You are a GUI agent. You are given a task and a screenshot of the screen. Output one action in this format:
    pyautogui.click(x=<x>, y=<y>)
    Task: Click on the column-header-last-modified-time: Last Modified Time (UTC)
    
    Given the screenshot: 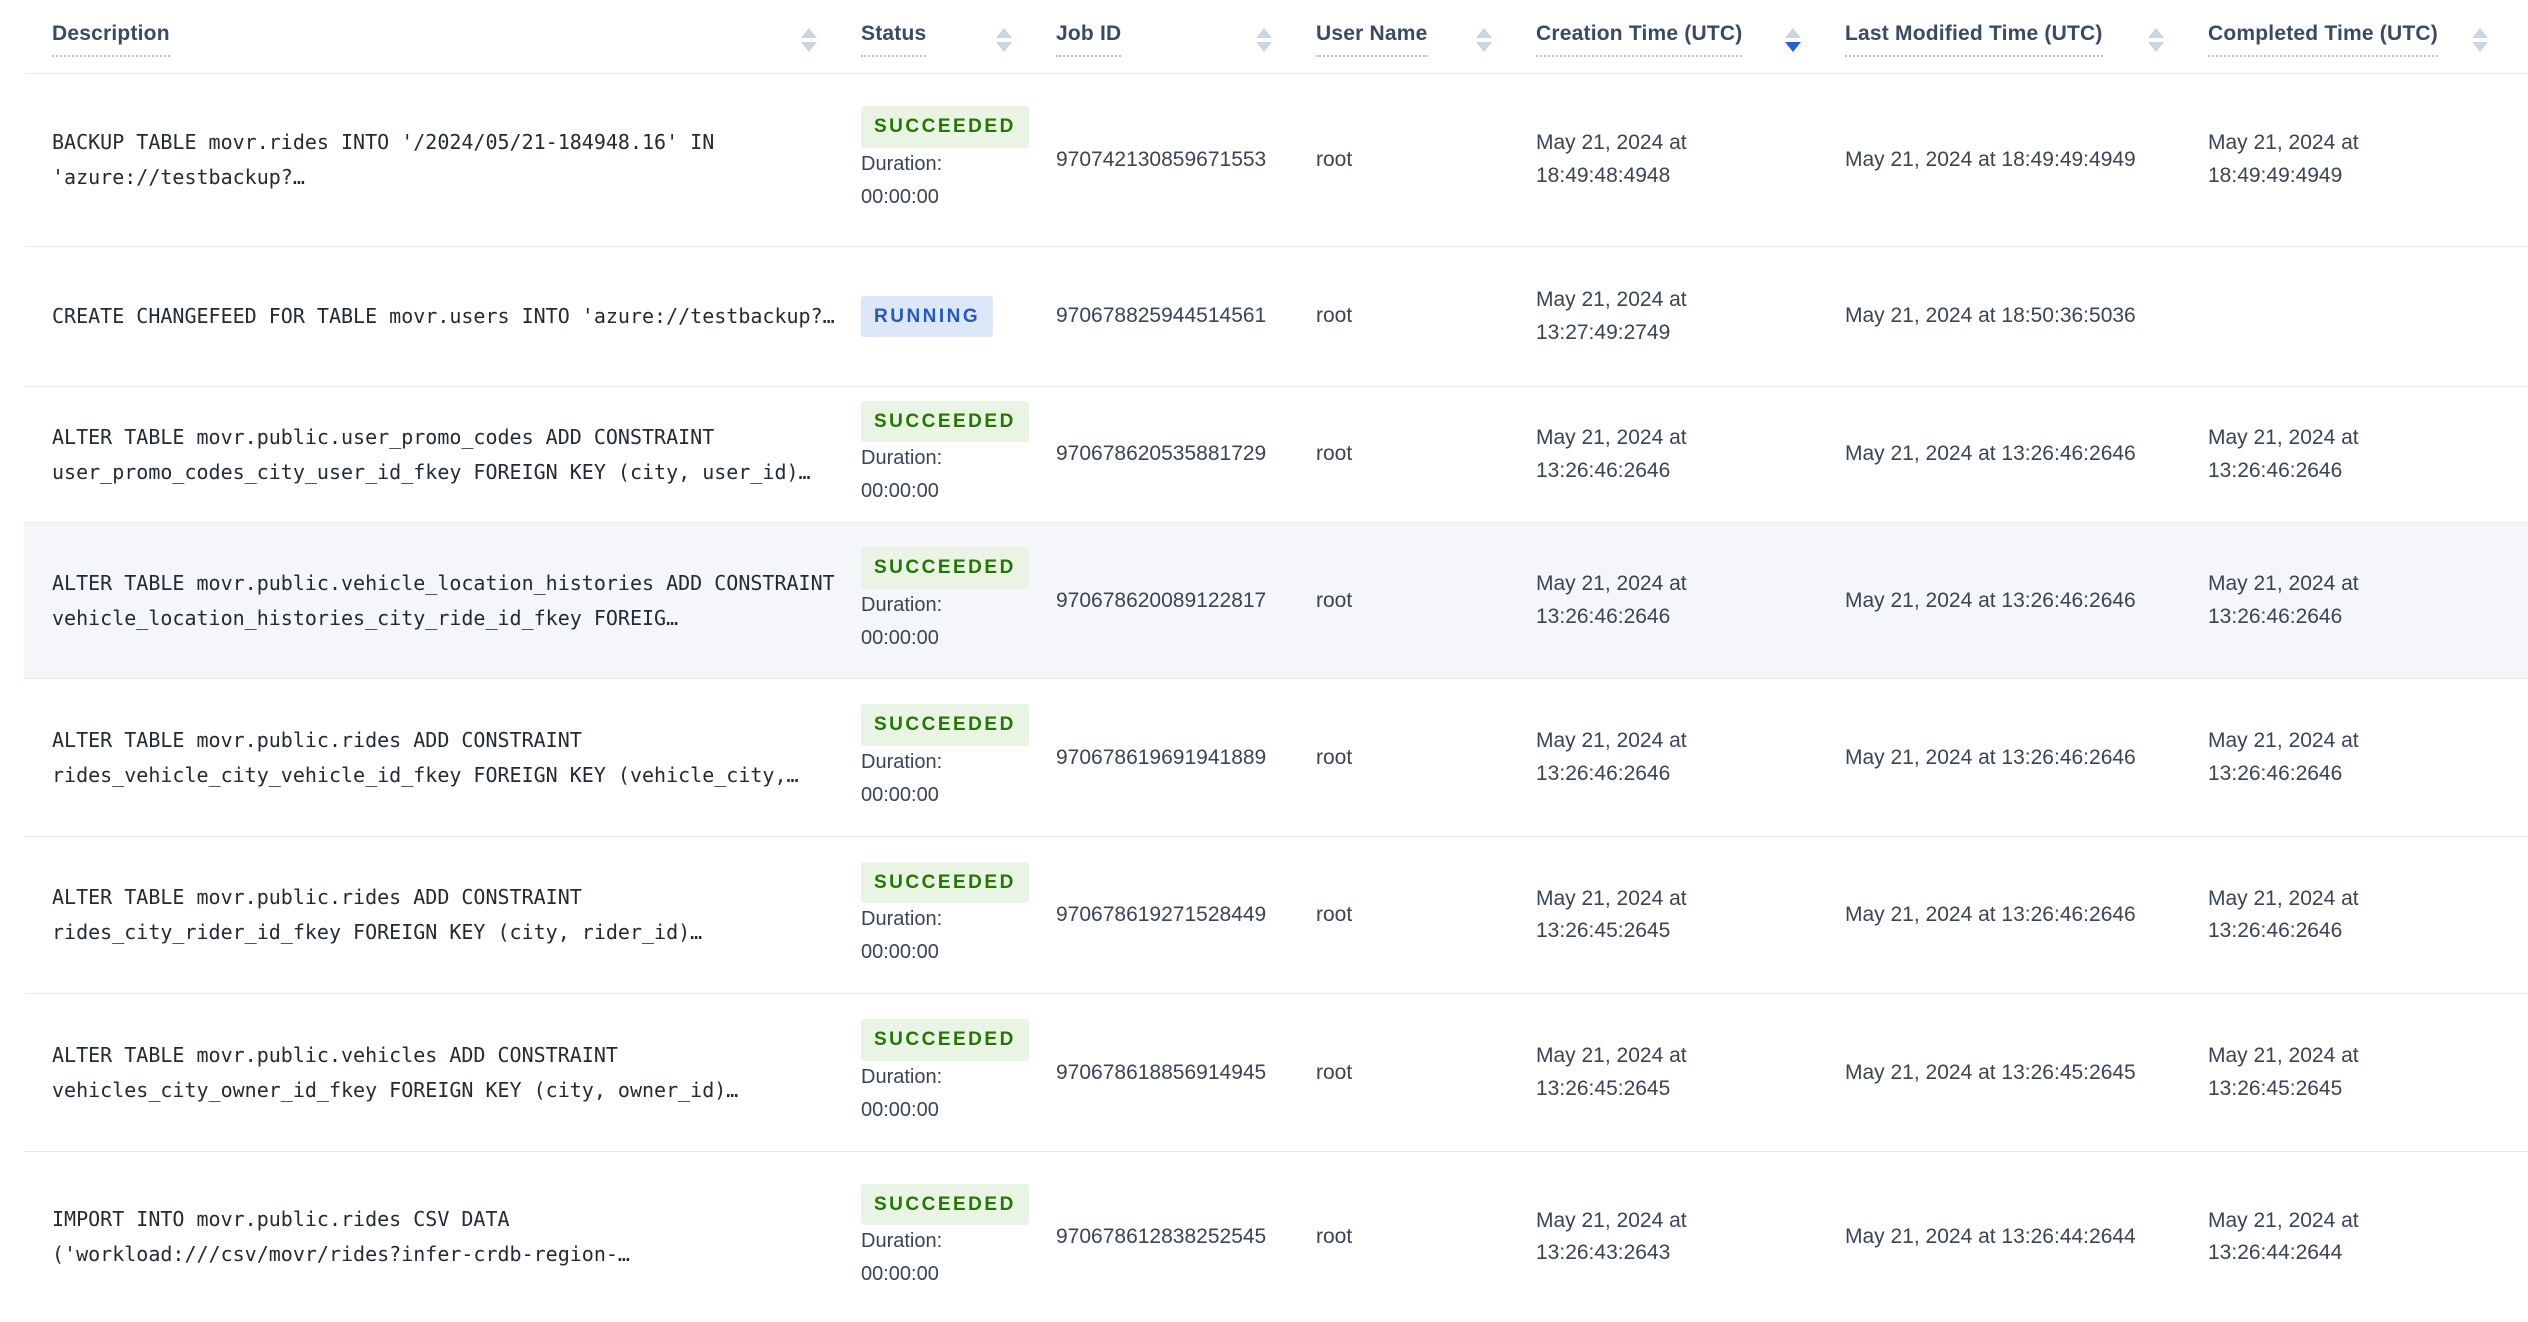 What is the action you would take?
    pyautogui.click(x=2022, y=39)
    